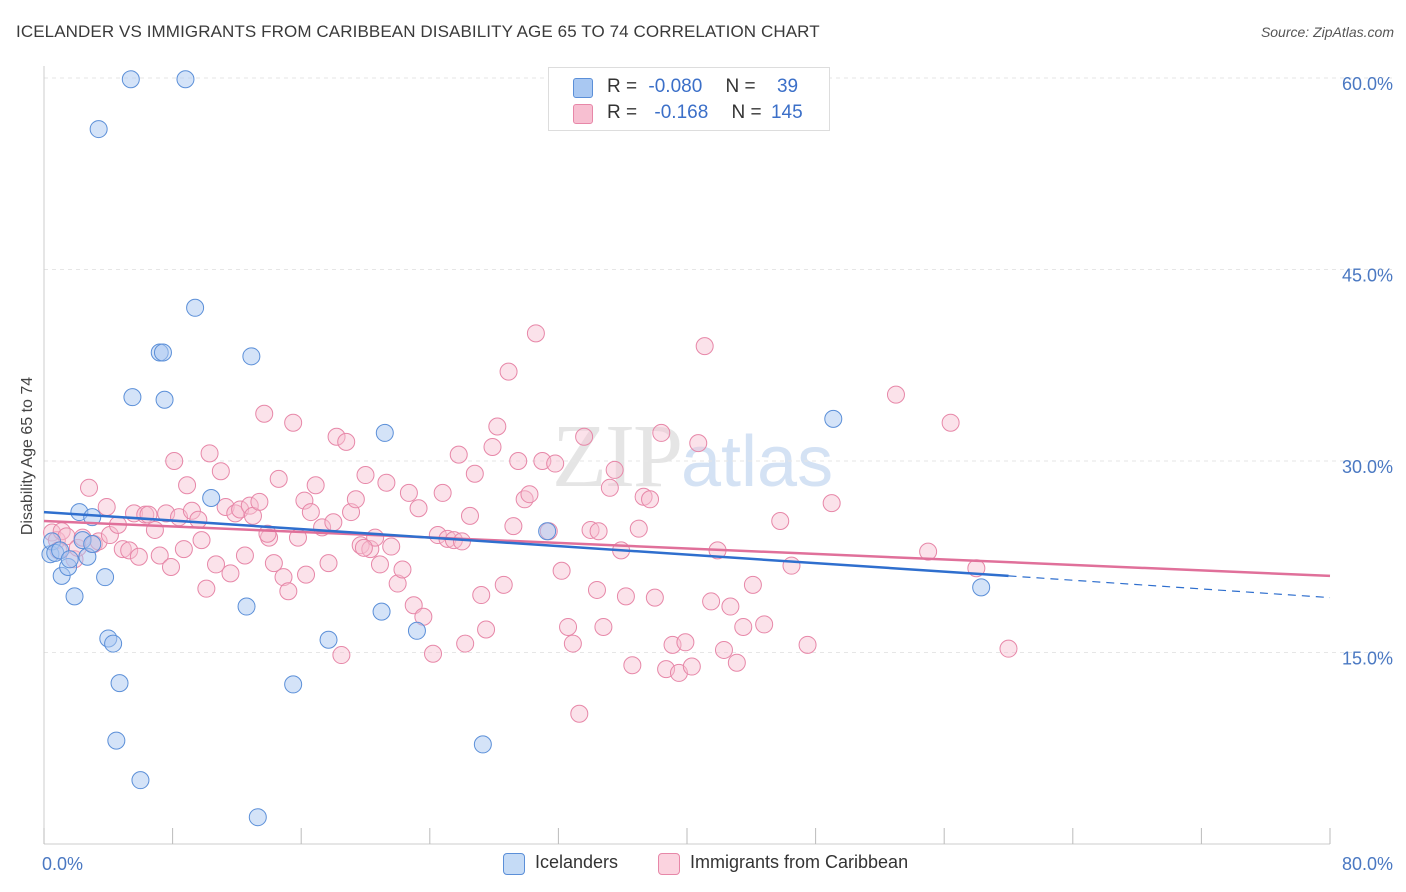 This screenshot has height=892, width=1406. Describe the element at coordinates (62, 864) in the screenshot. I see `x-tick-label: 0.0%` at that location.